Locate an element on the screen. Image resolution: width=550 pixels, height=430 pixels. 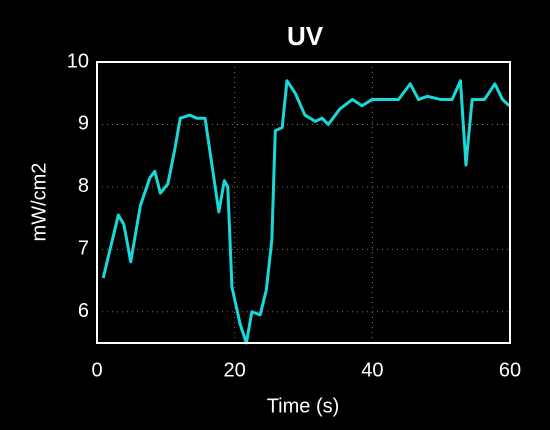
y-tick-label: 7 is located at coordinates (83, 249).